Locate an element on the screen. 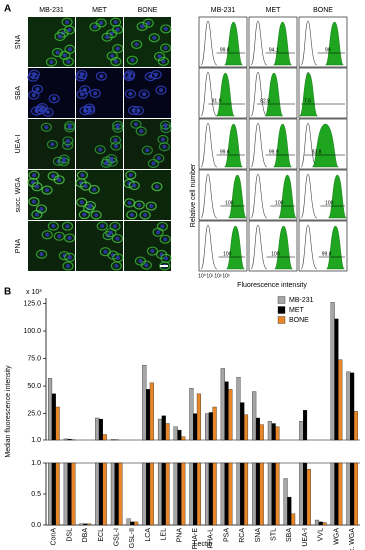 This screenshot has width=365, height=550. gate-percentage: 82.8 is located at coordinates (265, 101).